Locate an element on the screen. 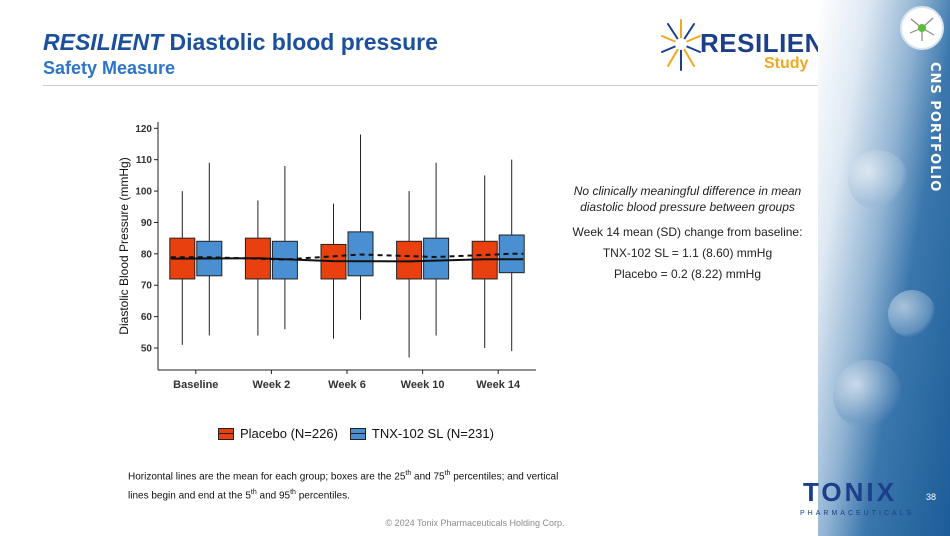 Image resolution: width=950 pixels, height=536 pixels. legend-swatch-placebo is located at coordinates (226, 433).